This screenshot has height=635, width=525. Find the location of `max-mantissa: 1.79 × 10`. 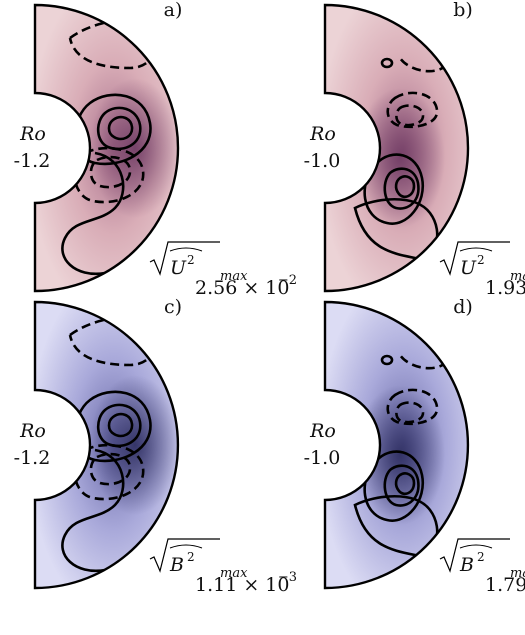

max-mantissa: 1.79 × 10 is located at coordinates (505, 585).